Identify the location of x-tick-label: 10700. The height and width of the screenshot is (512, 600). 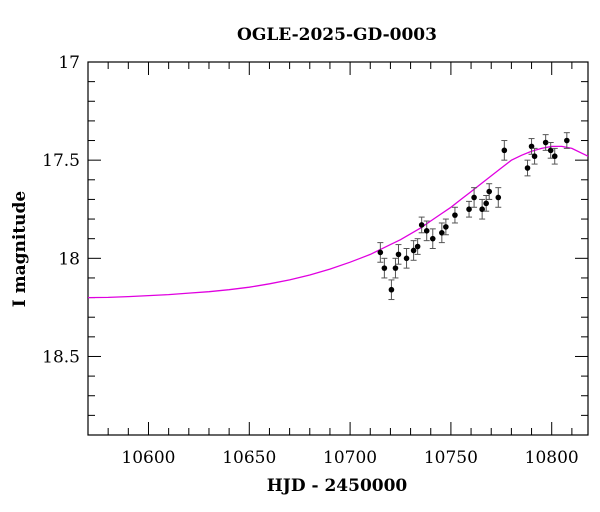
(350, 458).